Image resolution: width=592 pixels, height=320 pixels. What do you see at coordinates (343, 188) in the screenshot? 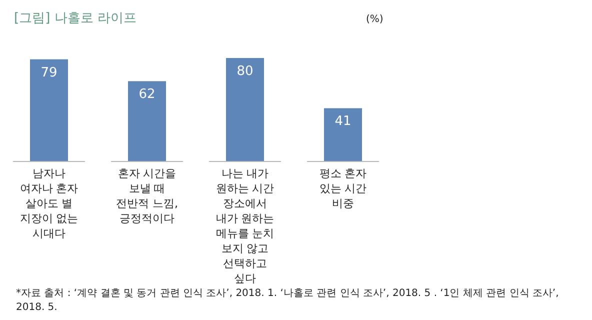
I see `x-tick-label: 평소 혼자 있는 시간 비중` at bounding box center [343, 188].